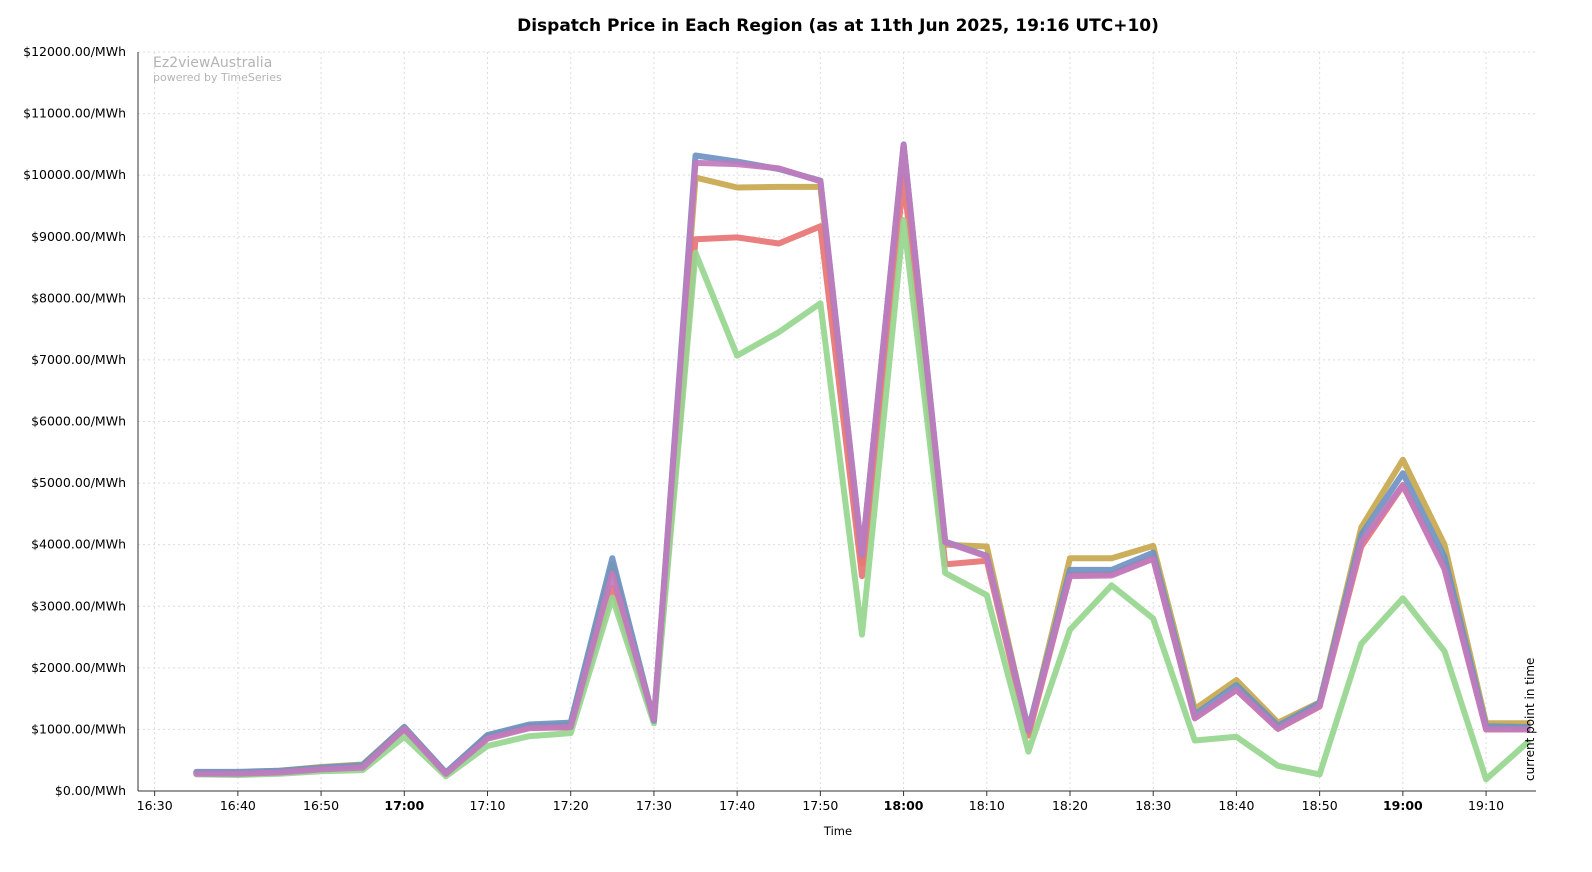 Image resolution: width=1592 pixels, height=872 pixels. I want to click on y-tick-label: $6000.00/MWh, so click(78, 421).